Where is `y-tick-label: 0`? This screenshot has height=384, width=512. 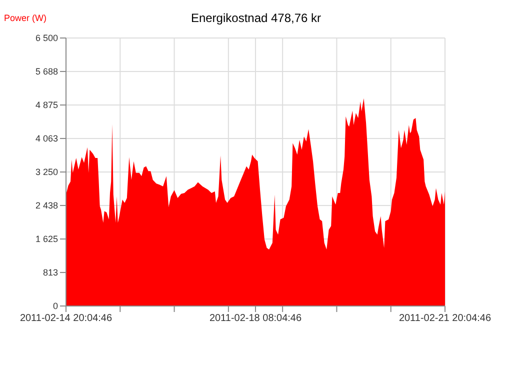
y-tick-label: 0 is located at coordinates (55, 306).